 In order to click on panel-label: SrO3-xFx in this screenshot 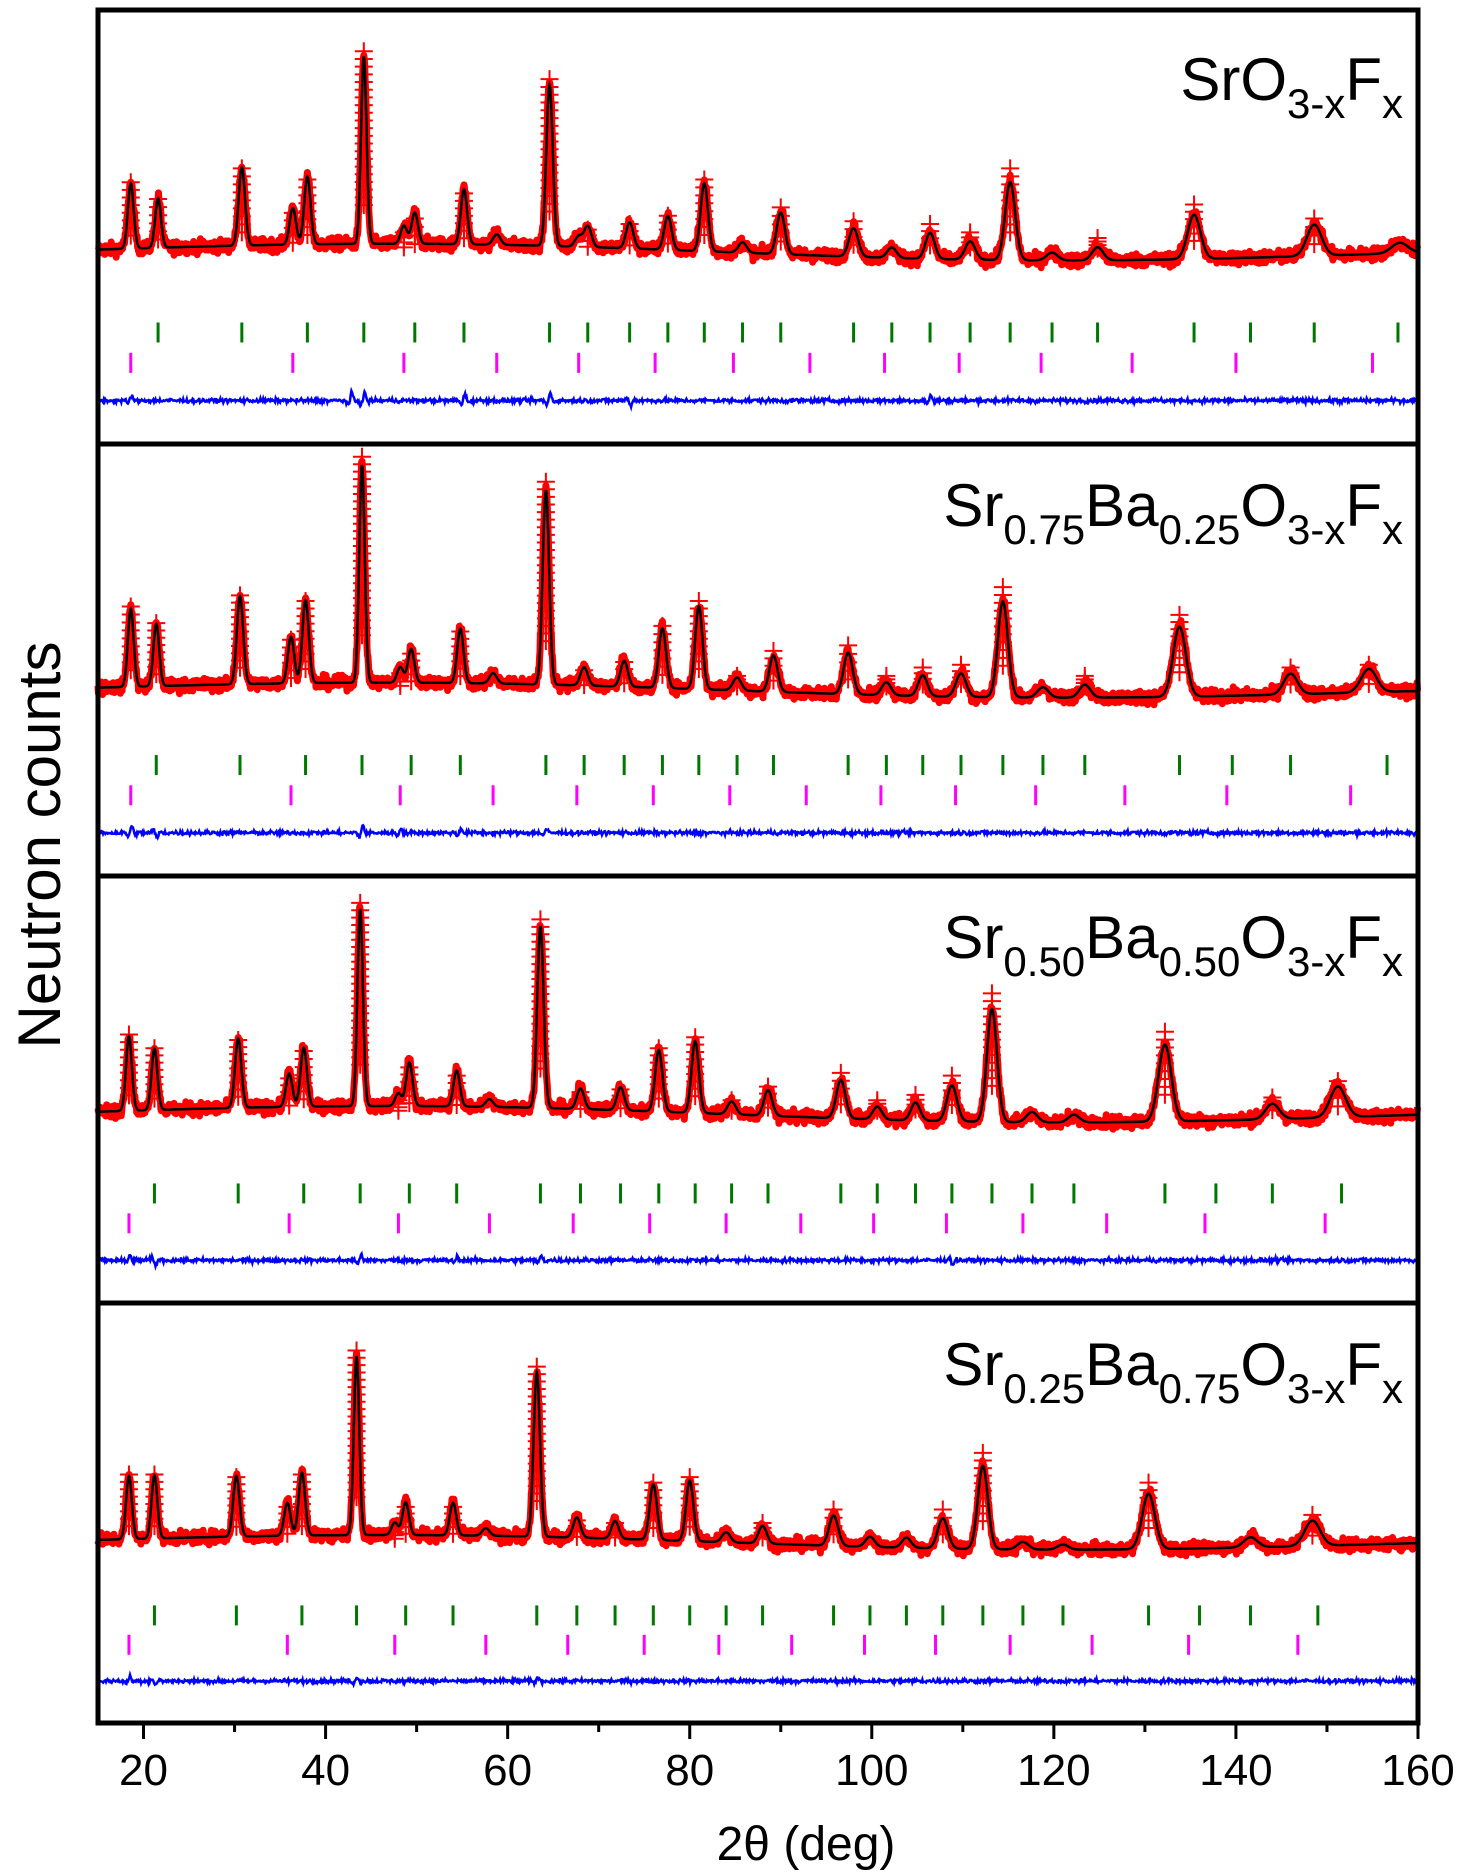, I will do `click(1291, 86)`.